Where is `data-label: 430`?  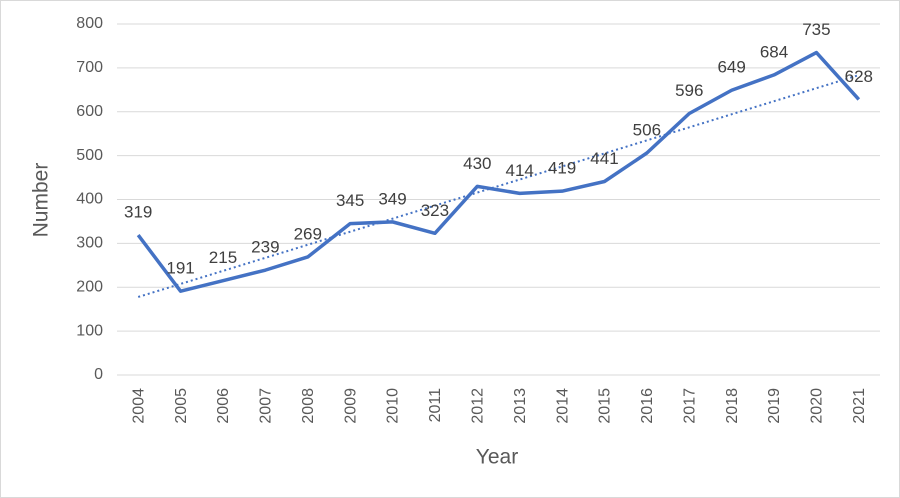 data-label: 430 is located at coordinates (477, 163).